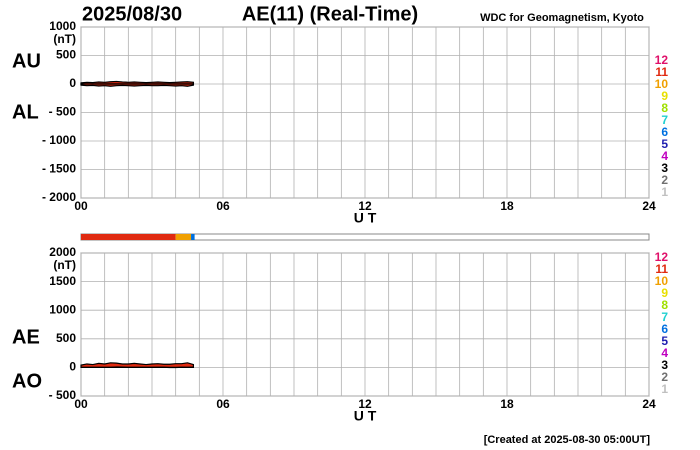 This screenshot has height=450, width=700. What do you see at coordinates (26, 61) in the screenshot?
I see `series-label: AU` at bounding box center [26, 61].